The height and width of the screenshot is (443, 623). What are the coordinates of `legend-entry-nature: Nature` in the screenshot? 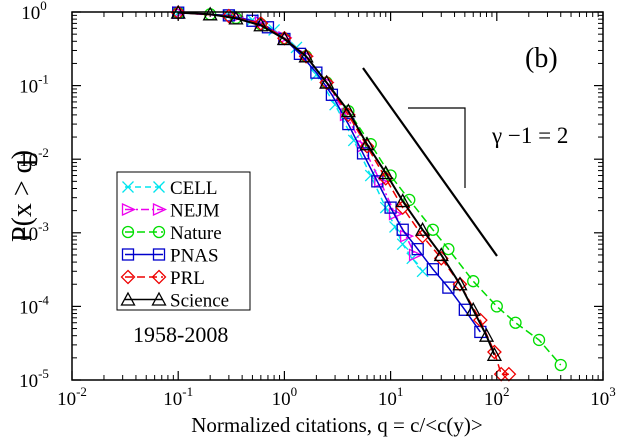 It's located at (171, 233).